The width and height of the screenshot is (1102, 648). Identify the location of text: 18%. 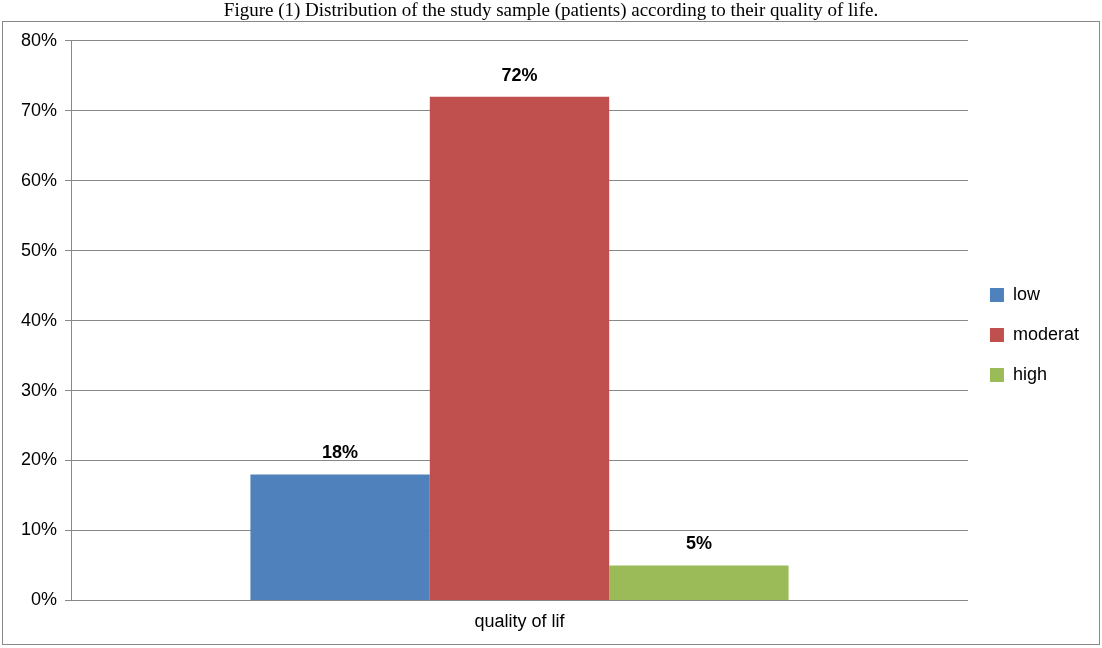
(340, 452).